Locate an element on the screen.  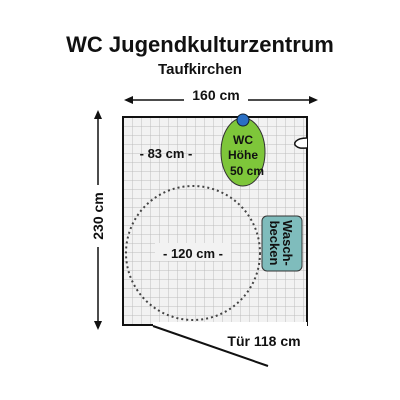
height-dimension: 230 cm is located at coordinates (98, 220).